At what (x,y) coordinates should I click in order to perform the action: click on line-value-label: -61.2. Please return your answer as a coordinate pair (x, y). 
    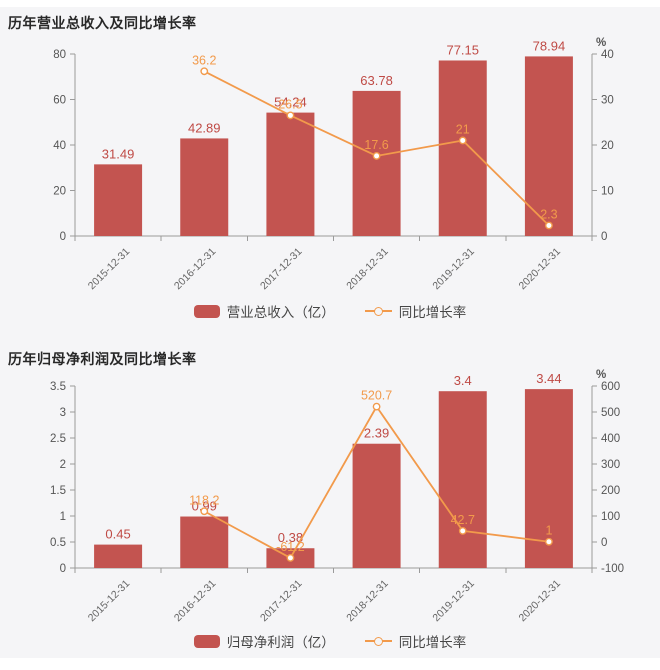
    Looking at the image, I should click on (290, 547).